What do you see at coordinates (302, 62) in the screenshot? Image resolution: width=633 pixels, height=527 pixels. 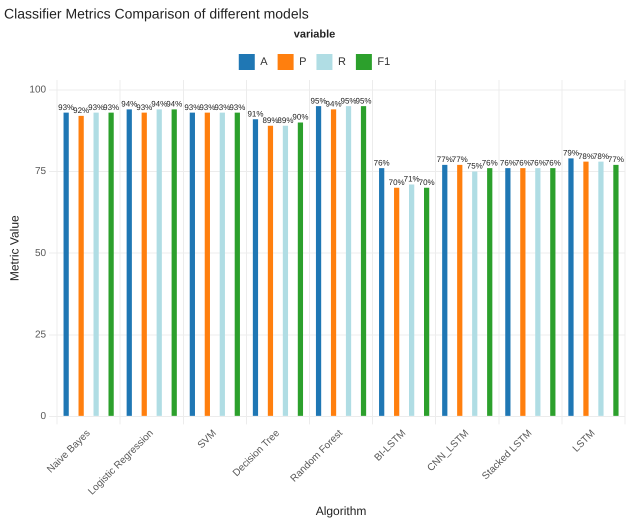 I see `legend-label: P` at bounding box center [302, 62].